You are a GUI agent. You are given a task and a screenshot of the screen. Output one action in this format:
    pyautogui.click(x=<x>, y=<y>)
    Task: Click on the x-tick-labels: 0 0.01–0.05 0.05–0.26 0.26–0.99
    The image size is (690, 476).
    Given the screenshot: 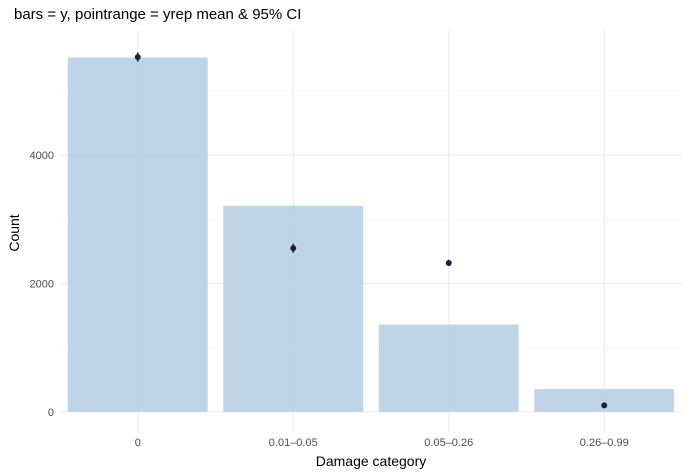 What is the action you would take?
    pyautogui.click(x=382, y=443)
    